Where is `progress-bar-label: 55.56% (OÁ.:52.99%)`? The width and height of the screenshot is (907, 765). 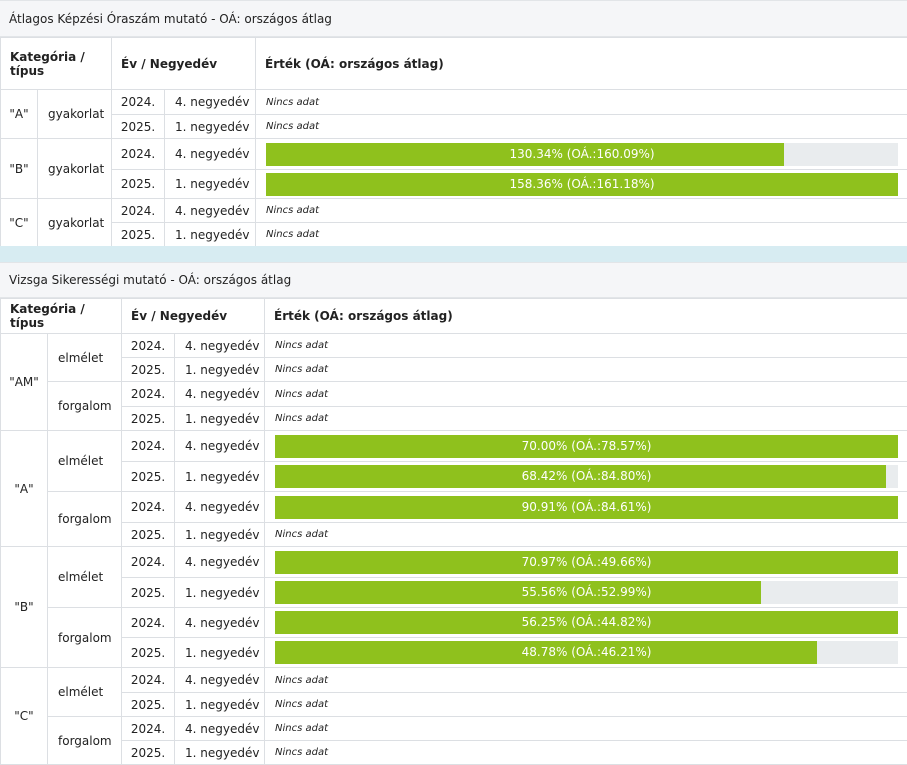
progress-bar-label: 55.56% (OÁ.:52.99%) is located at coordinates (586, 592).